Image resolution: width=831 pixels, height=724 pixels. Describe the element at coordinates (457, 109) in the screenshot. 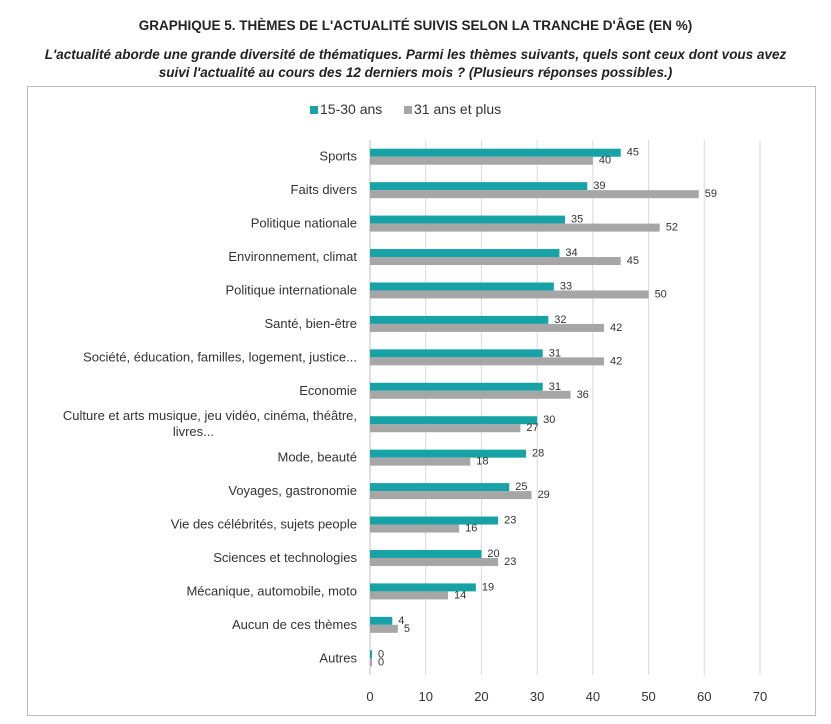

I see `legend-label-2: 31 ans et plus` at that location.